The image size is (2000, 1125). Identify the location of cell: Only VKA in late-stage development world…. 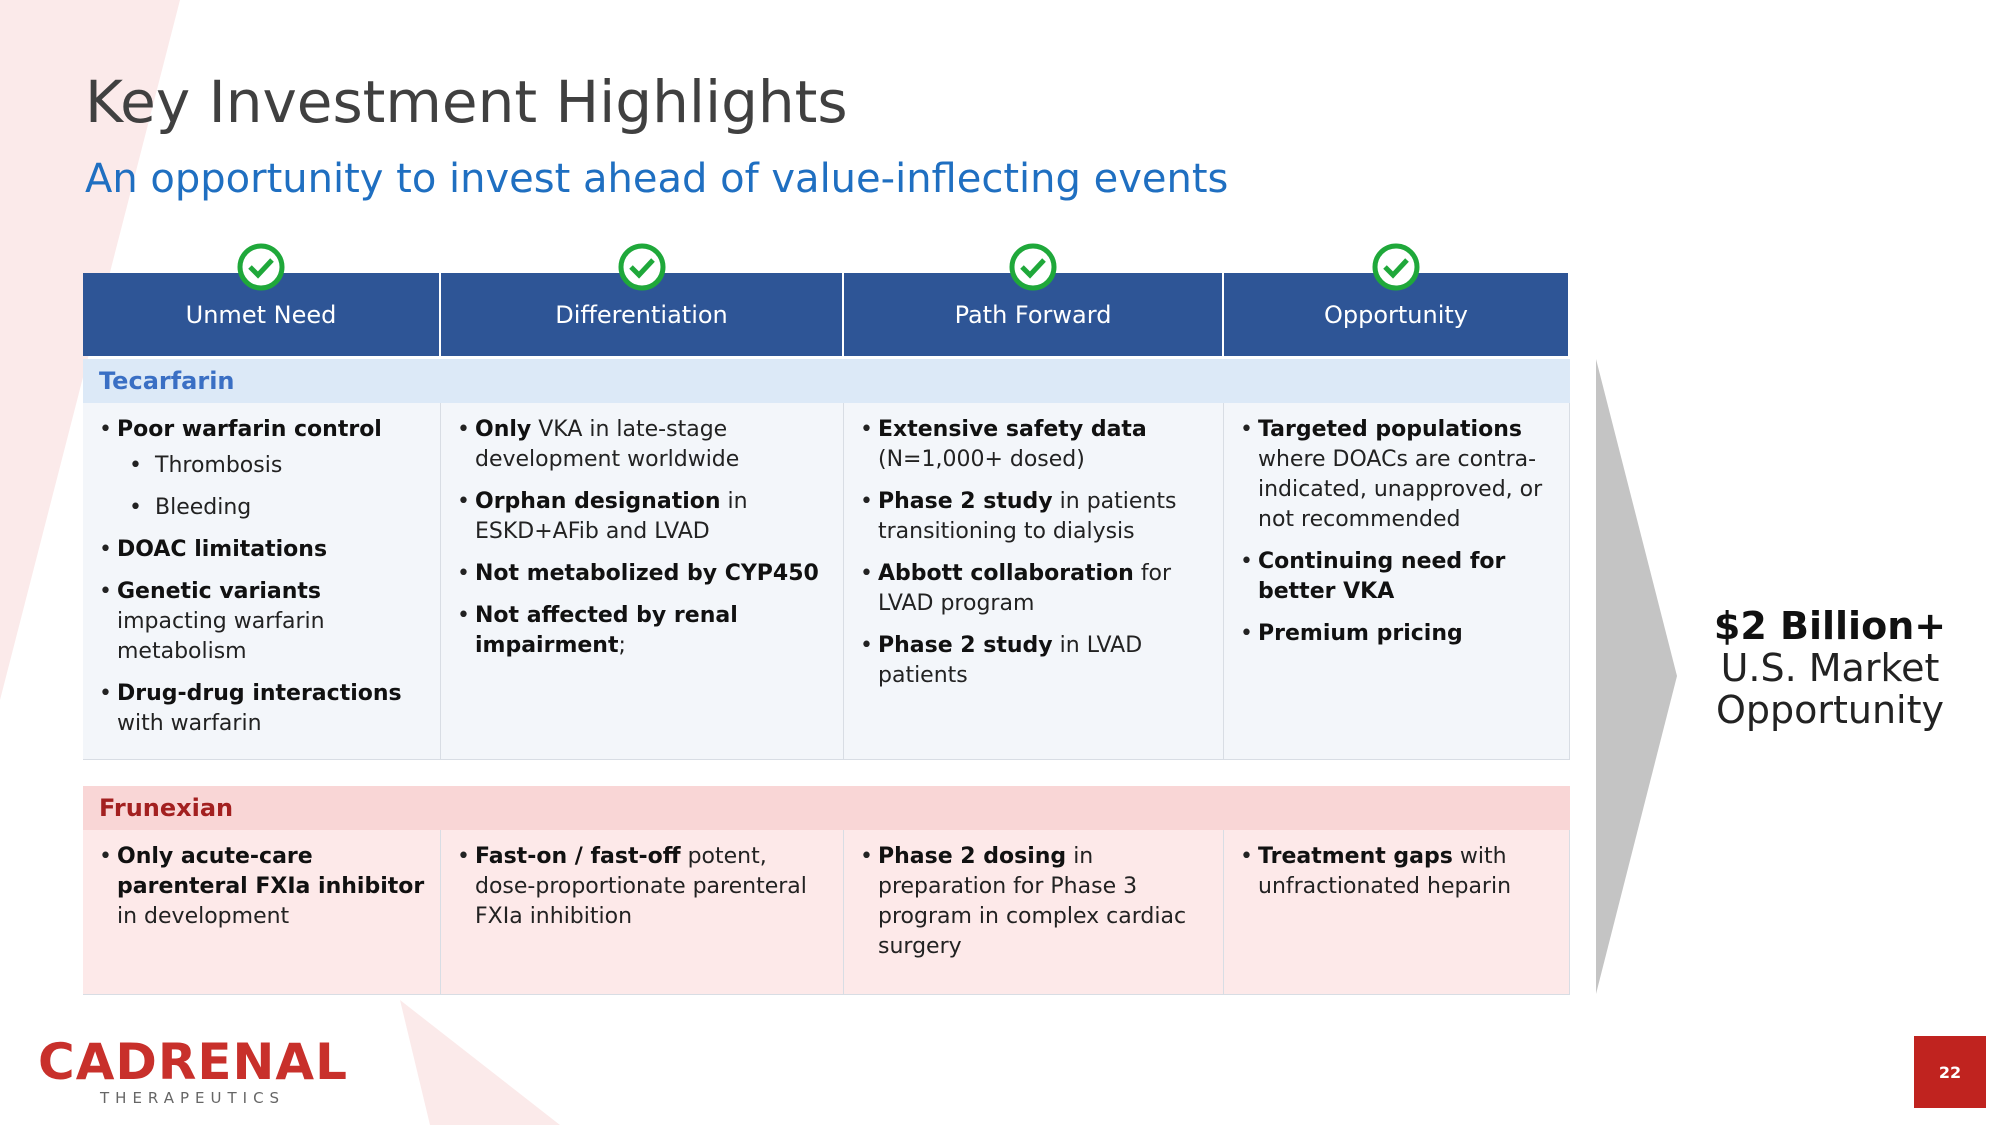
(642, 581).